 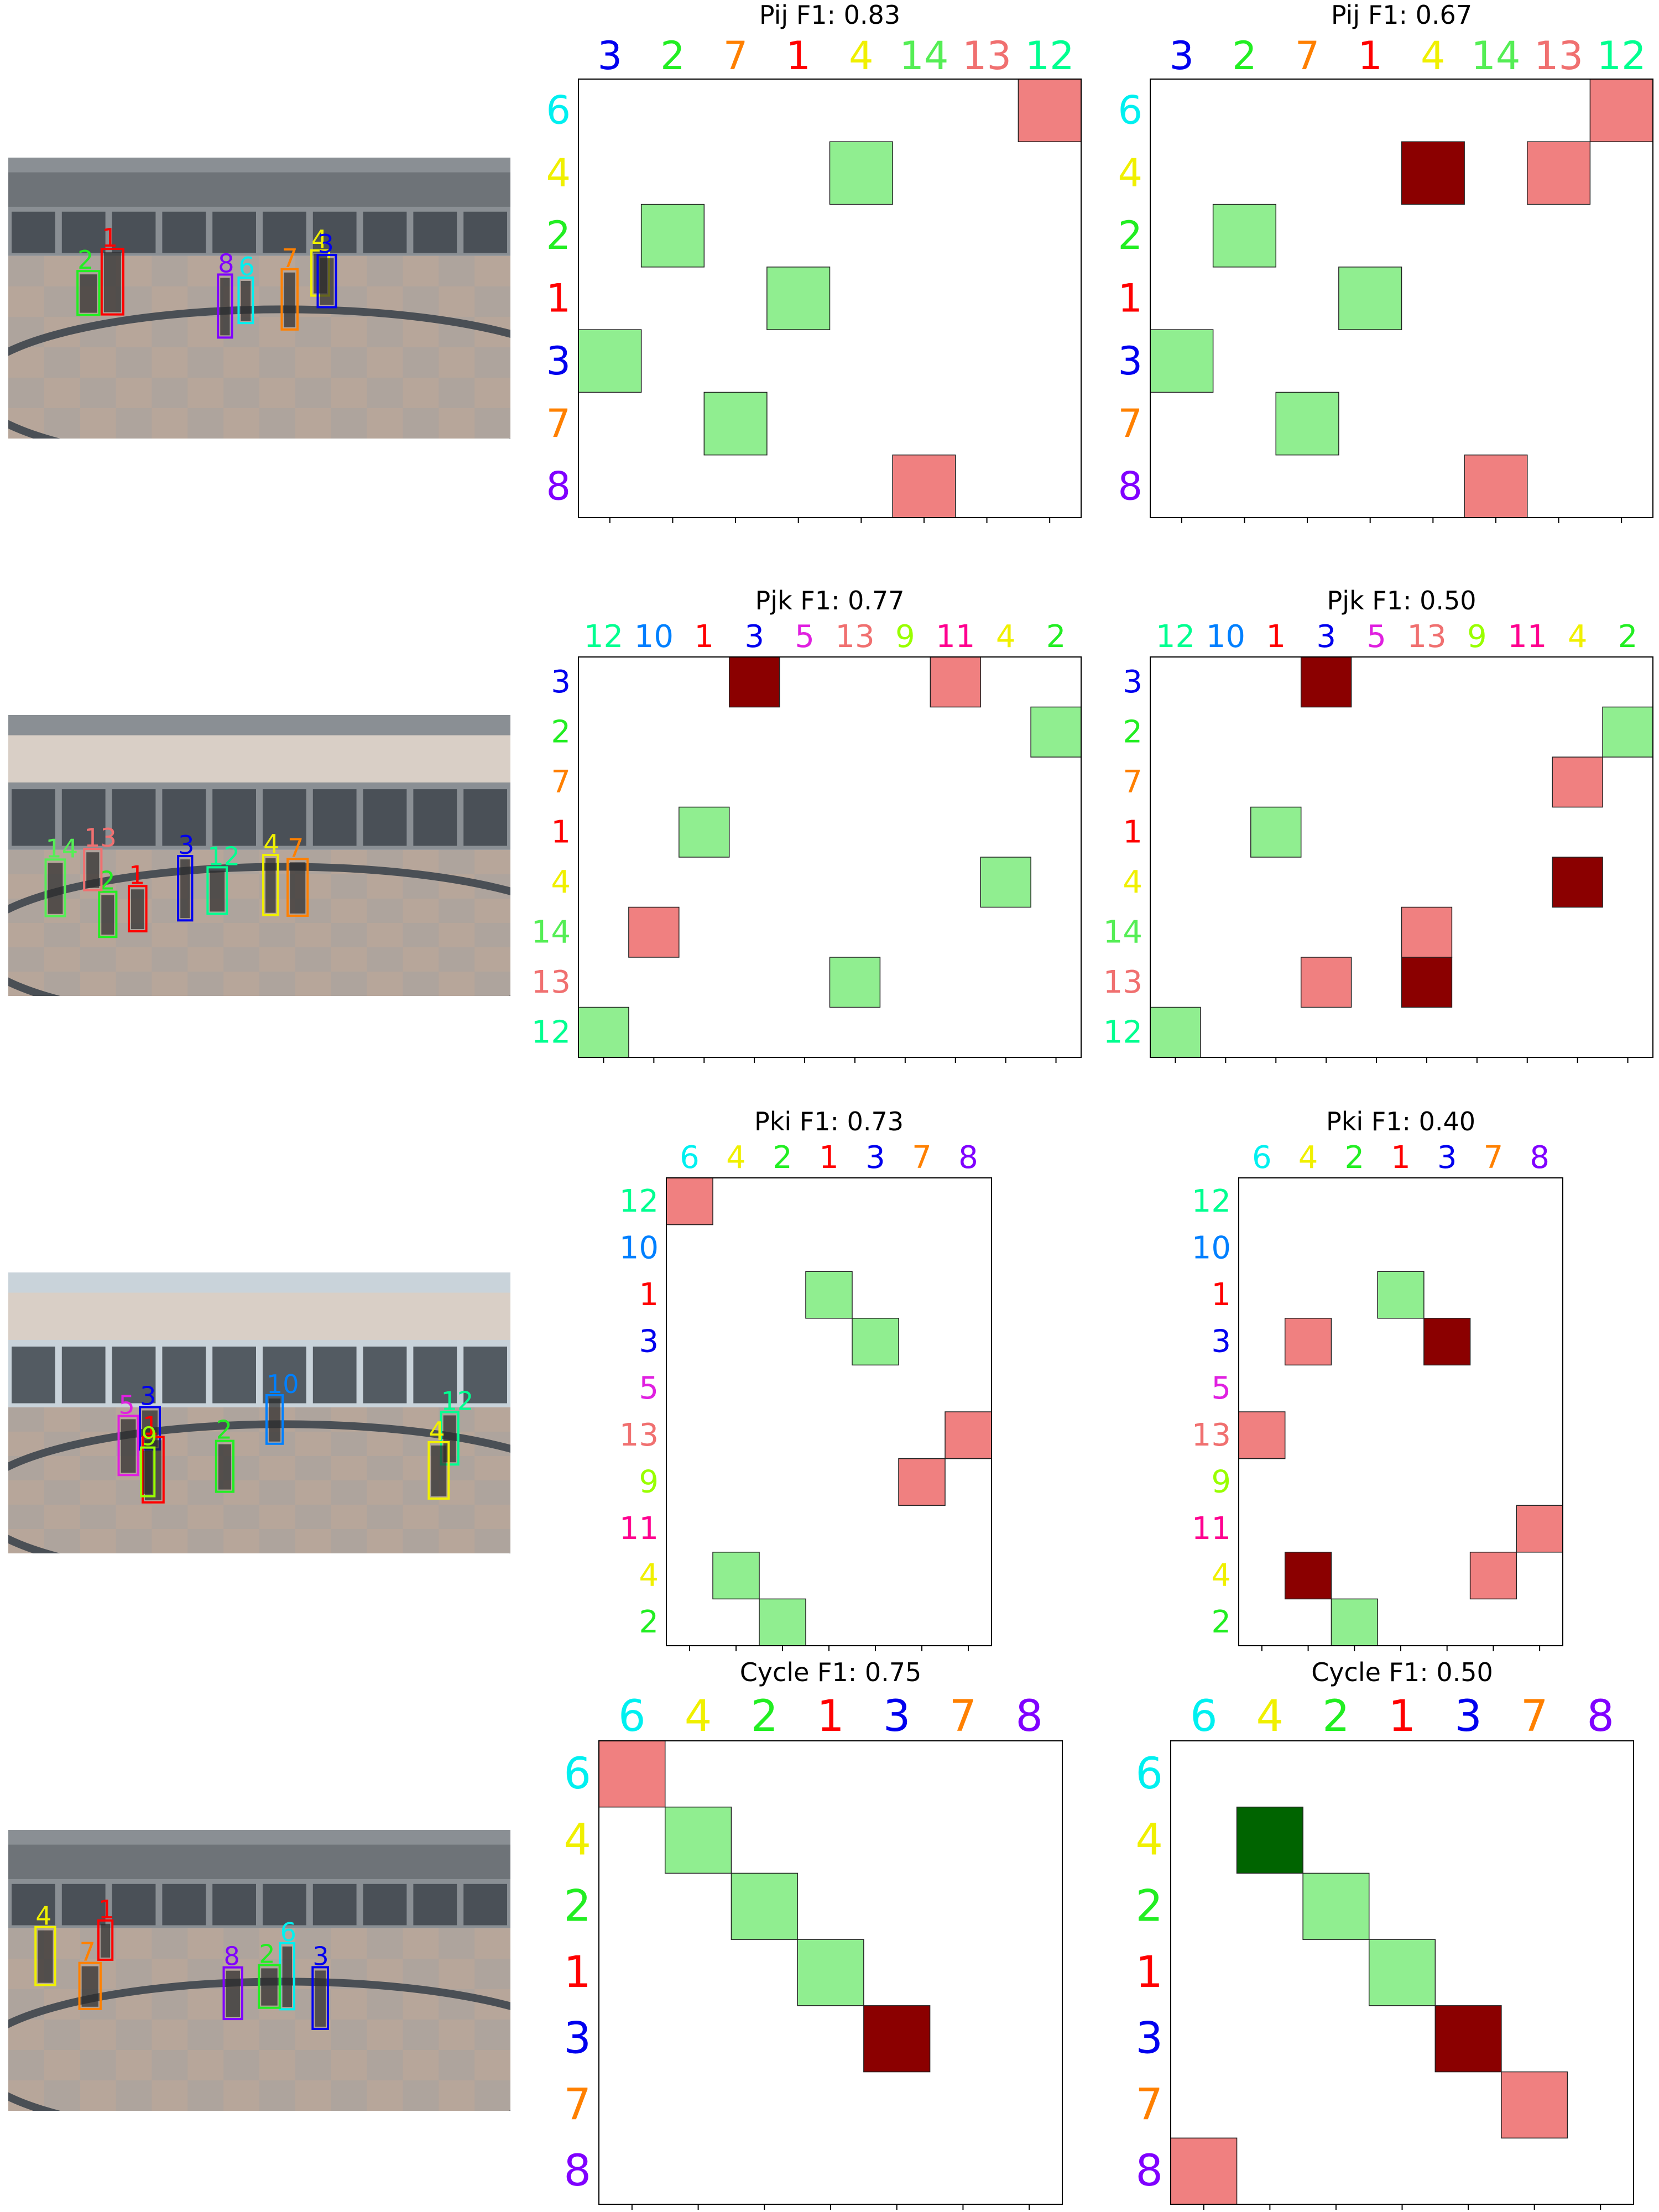 I want to click on person-tag: 6, so click(x=246, y=267).